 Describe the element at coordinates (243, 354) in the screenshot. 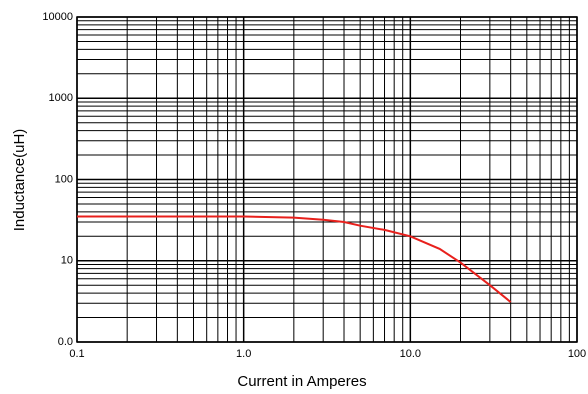

I see `x-tick-label: 1.0` at that location.